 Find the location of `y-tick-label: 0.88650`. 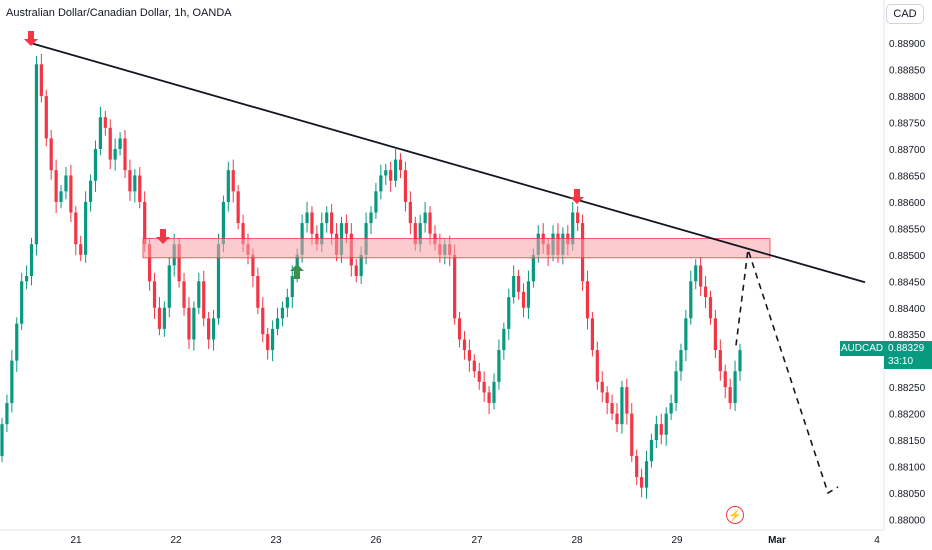

y-tick-label: 0.88650 is located at coordinates (907, 176).